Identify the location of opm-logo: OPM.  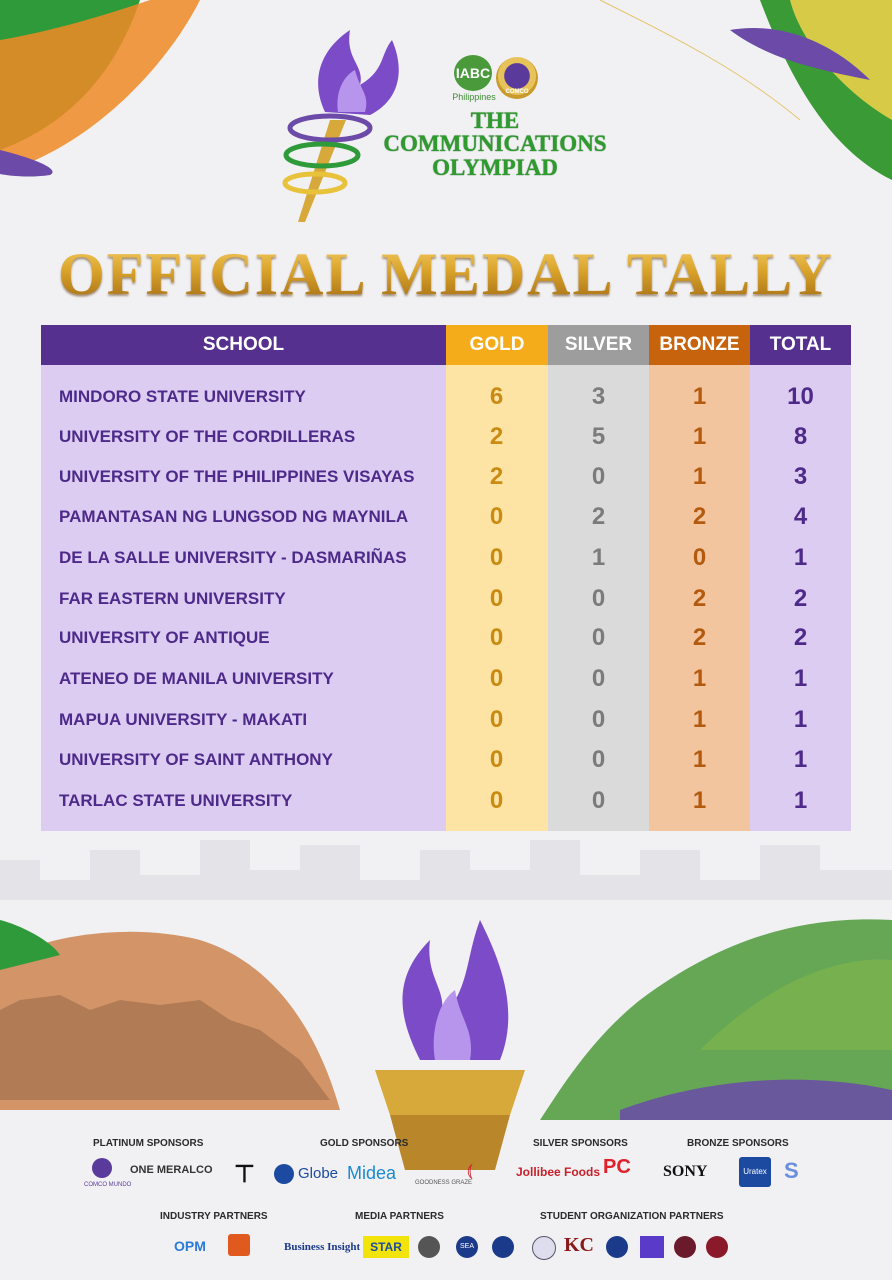
(190, 1246).